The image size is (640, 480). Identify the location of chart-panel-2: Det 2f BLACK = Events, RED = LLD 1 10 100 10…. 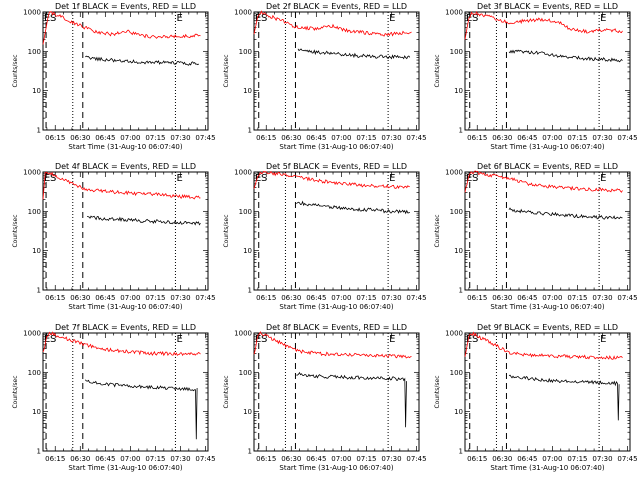
(325, 76).